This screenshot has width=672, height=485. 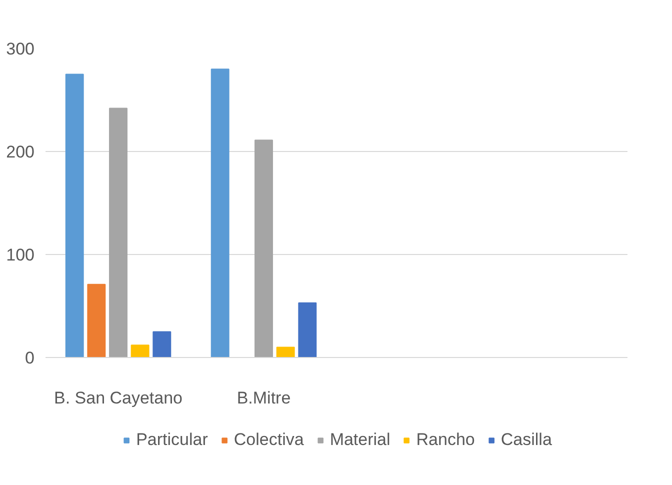 I want to click on x-tick-label: B.Mitre, so click(x=263, y=398).